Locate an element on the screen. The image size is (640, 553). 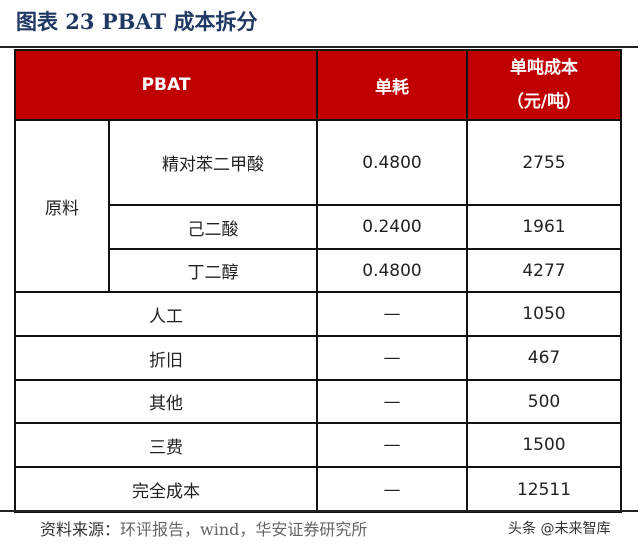
raw-group-label: 原料 is located at coordinates (62, 206).